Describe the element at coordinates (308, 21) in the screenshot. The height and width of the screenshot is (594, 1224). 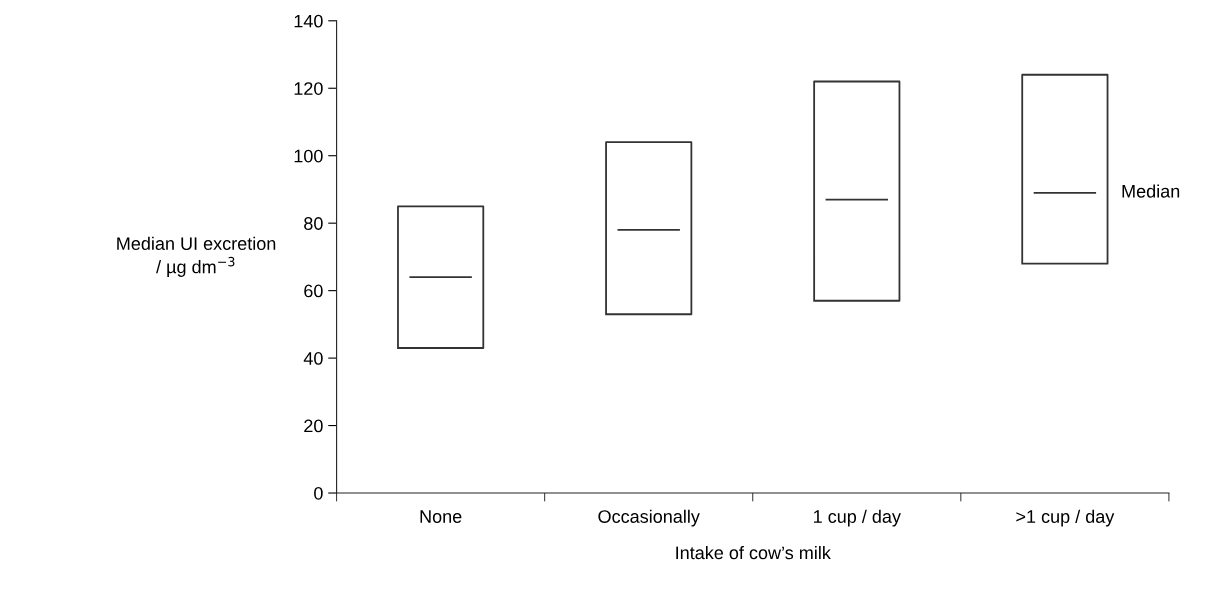
I see `y-tick-label: 140` at that location.